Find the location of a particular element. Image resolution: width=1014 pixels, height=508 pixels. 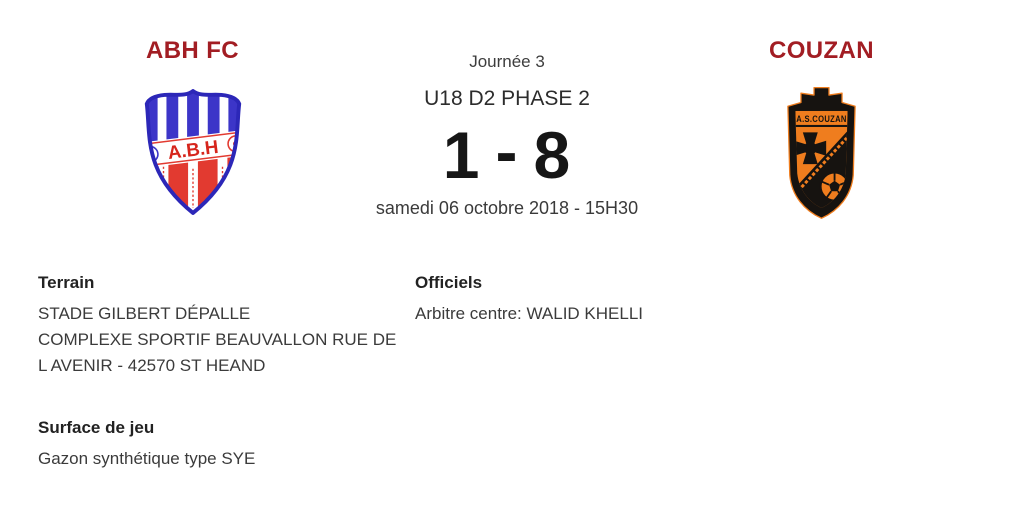

home-team-name: ABH FC is located at coordinates (192, 50).